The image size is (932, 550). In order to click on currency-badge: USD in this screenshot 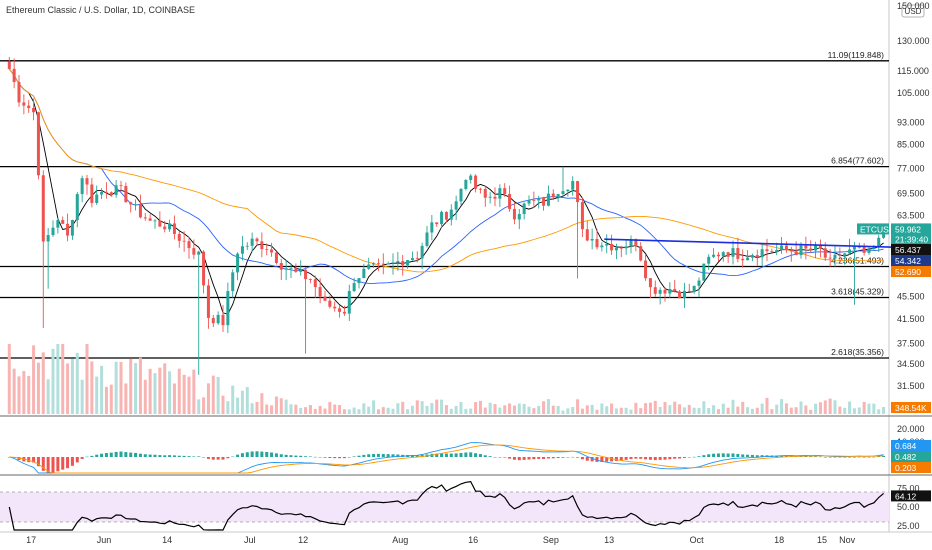, I will do `click(913, 11)`.